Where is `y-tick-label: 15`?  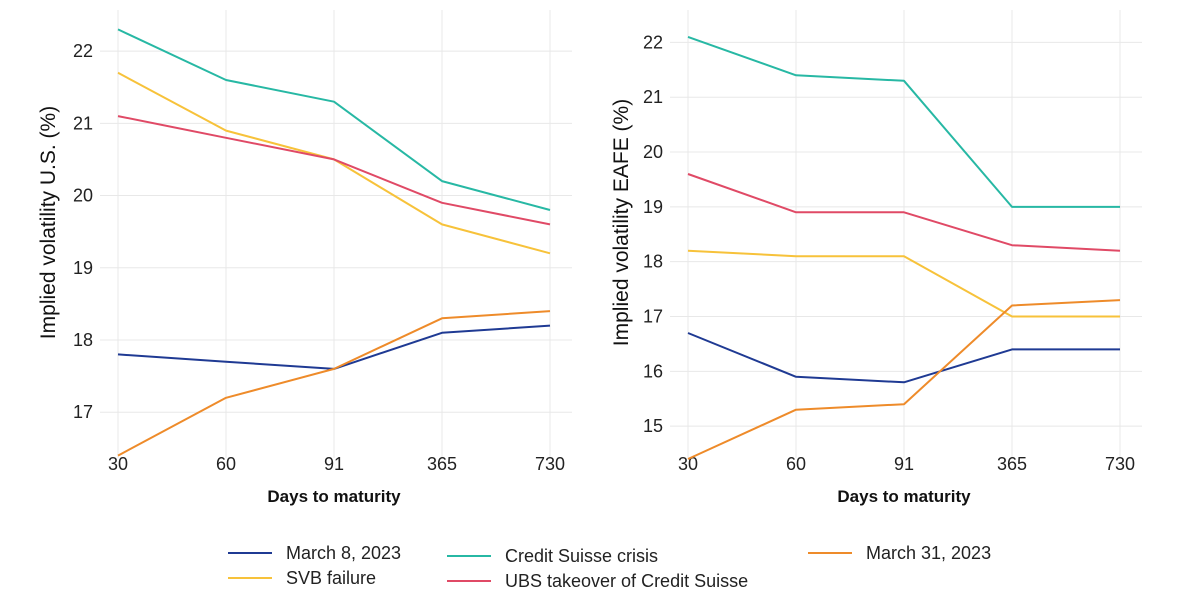 y-tick-label: 15 is located at coordinates (653, 426).